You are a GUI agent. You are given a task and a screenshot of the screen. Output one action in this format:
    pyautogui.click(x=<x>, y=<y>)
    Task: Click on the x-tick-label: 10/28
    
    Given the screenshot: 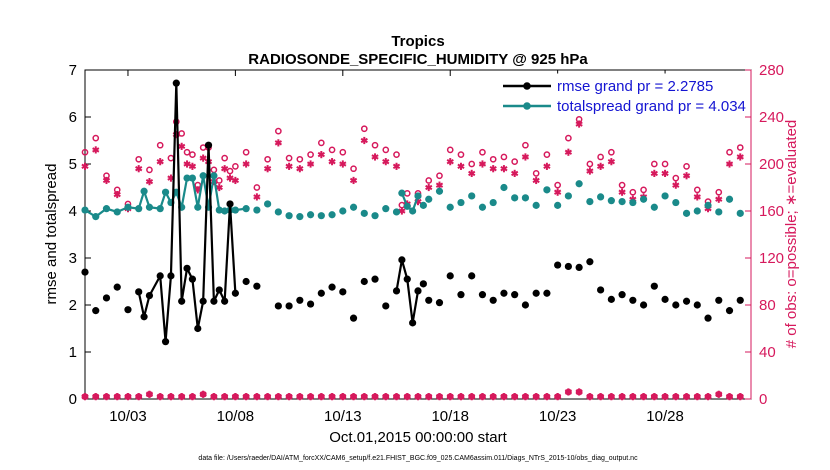 What is the action you would take?
    pyautogui.click(x=665, y=416)
    